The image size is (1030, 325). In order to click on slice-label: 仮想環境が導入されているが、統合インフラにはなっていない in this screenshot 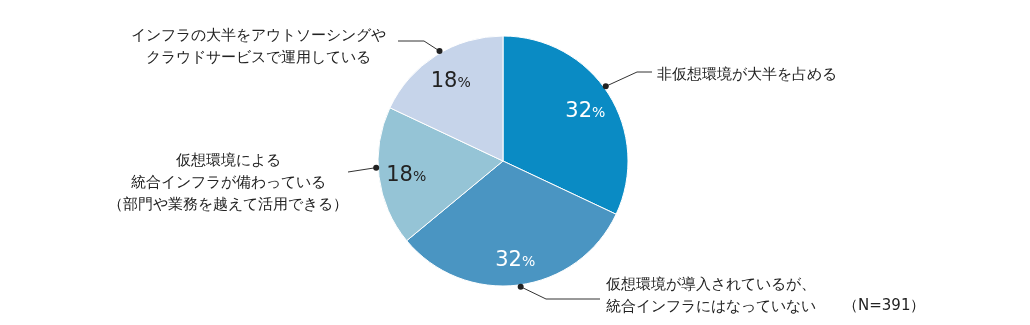, I will do `click(710, 295)`.